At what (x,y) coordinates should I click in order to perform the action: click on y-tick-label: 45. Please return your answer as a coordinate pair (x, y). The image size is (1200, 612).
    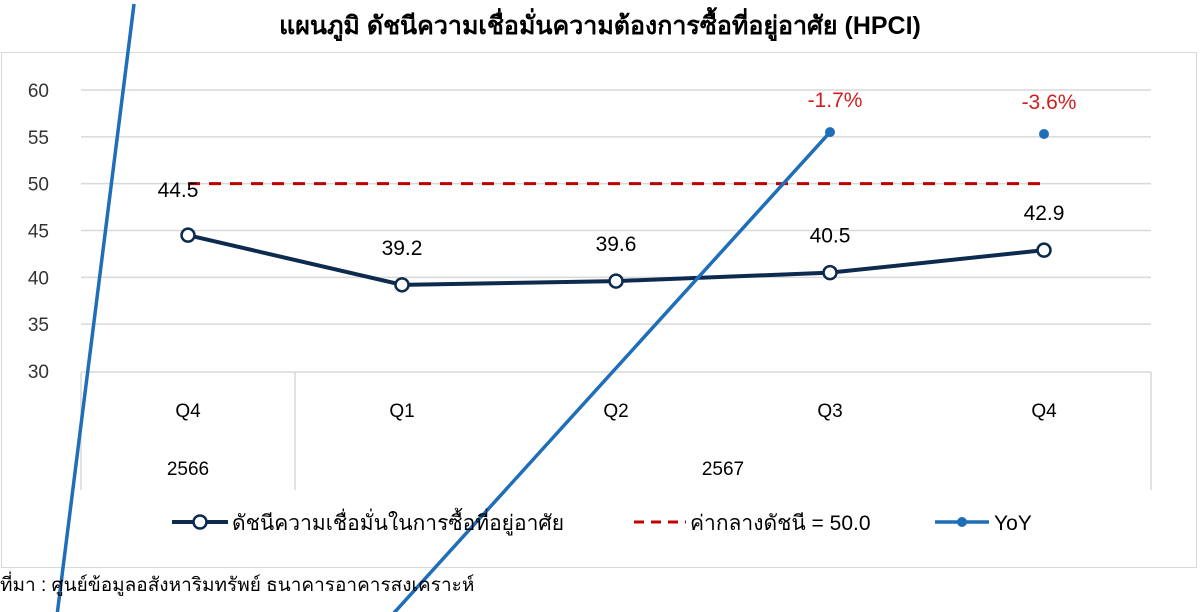
    Looking at the image, I should click on (38, 232).